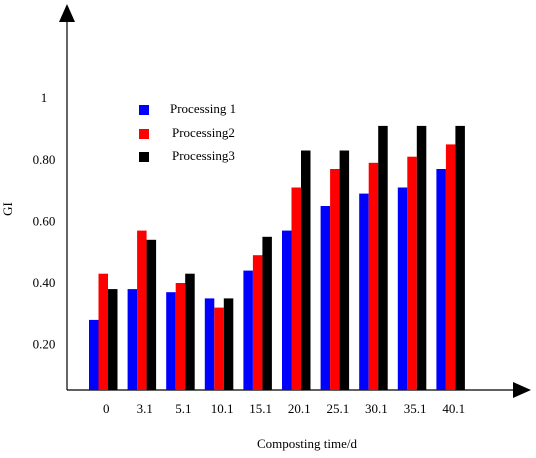  Describe the element at coordinates (260, 408) in the screenshot. I see `x-tick-label: 15.1` at that location.